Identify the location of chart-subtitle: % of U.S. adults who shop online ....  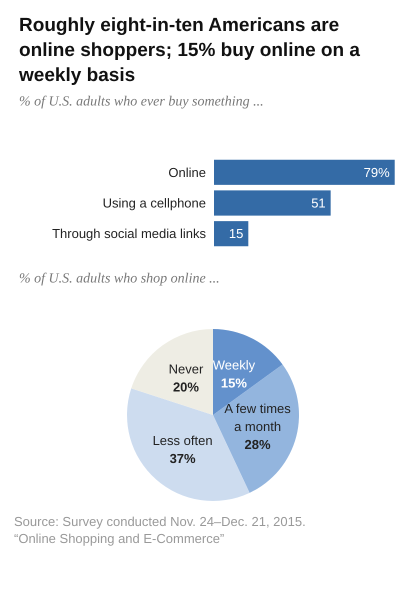
(119, 279).